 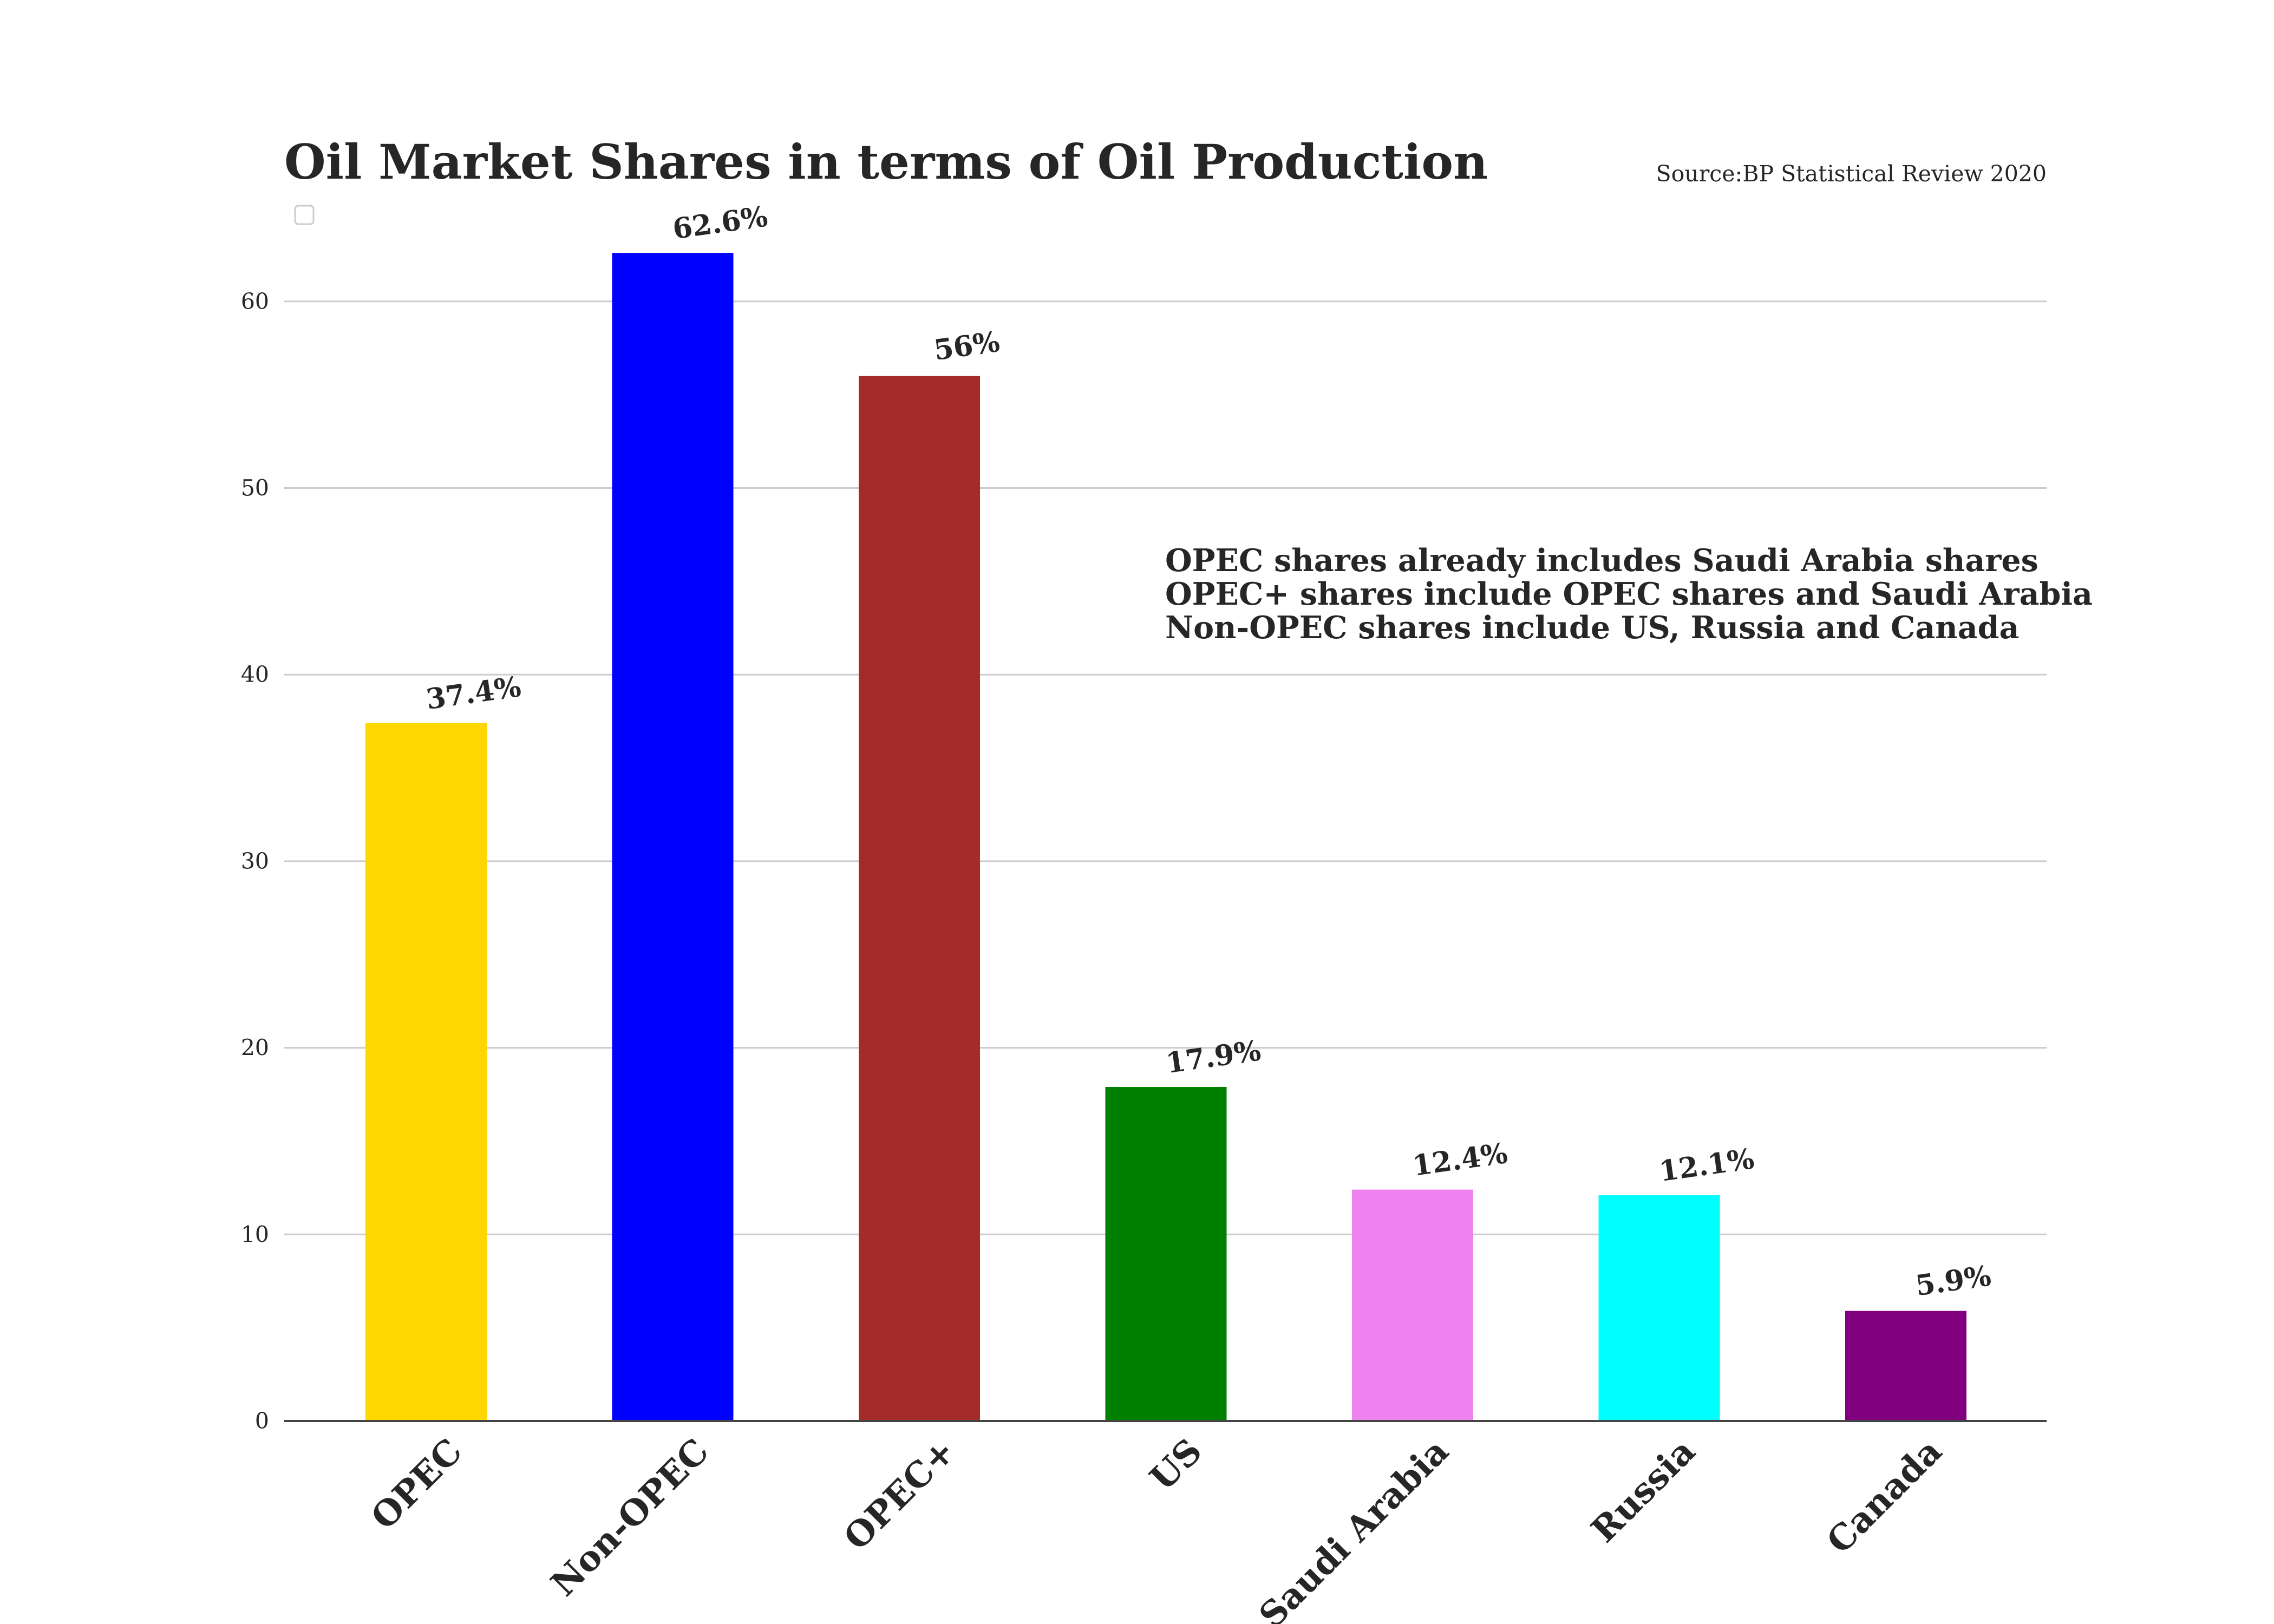 What do you see at coordinates (262, 1421) in the screenshot?
I see `y-tick-label: 0` at bounding box center [262, 1421].